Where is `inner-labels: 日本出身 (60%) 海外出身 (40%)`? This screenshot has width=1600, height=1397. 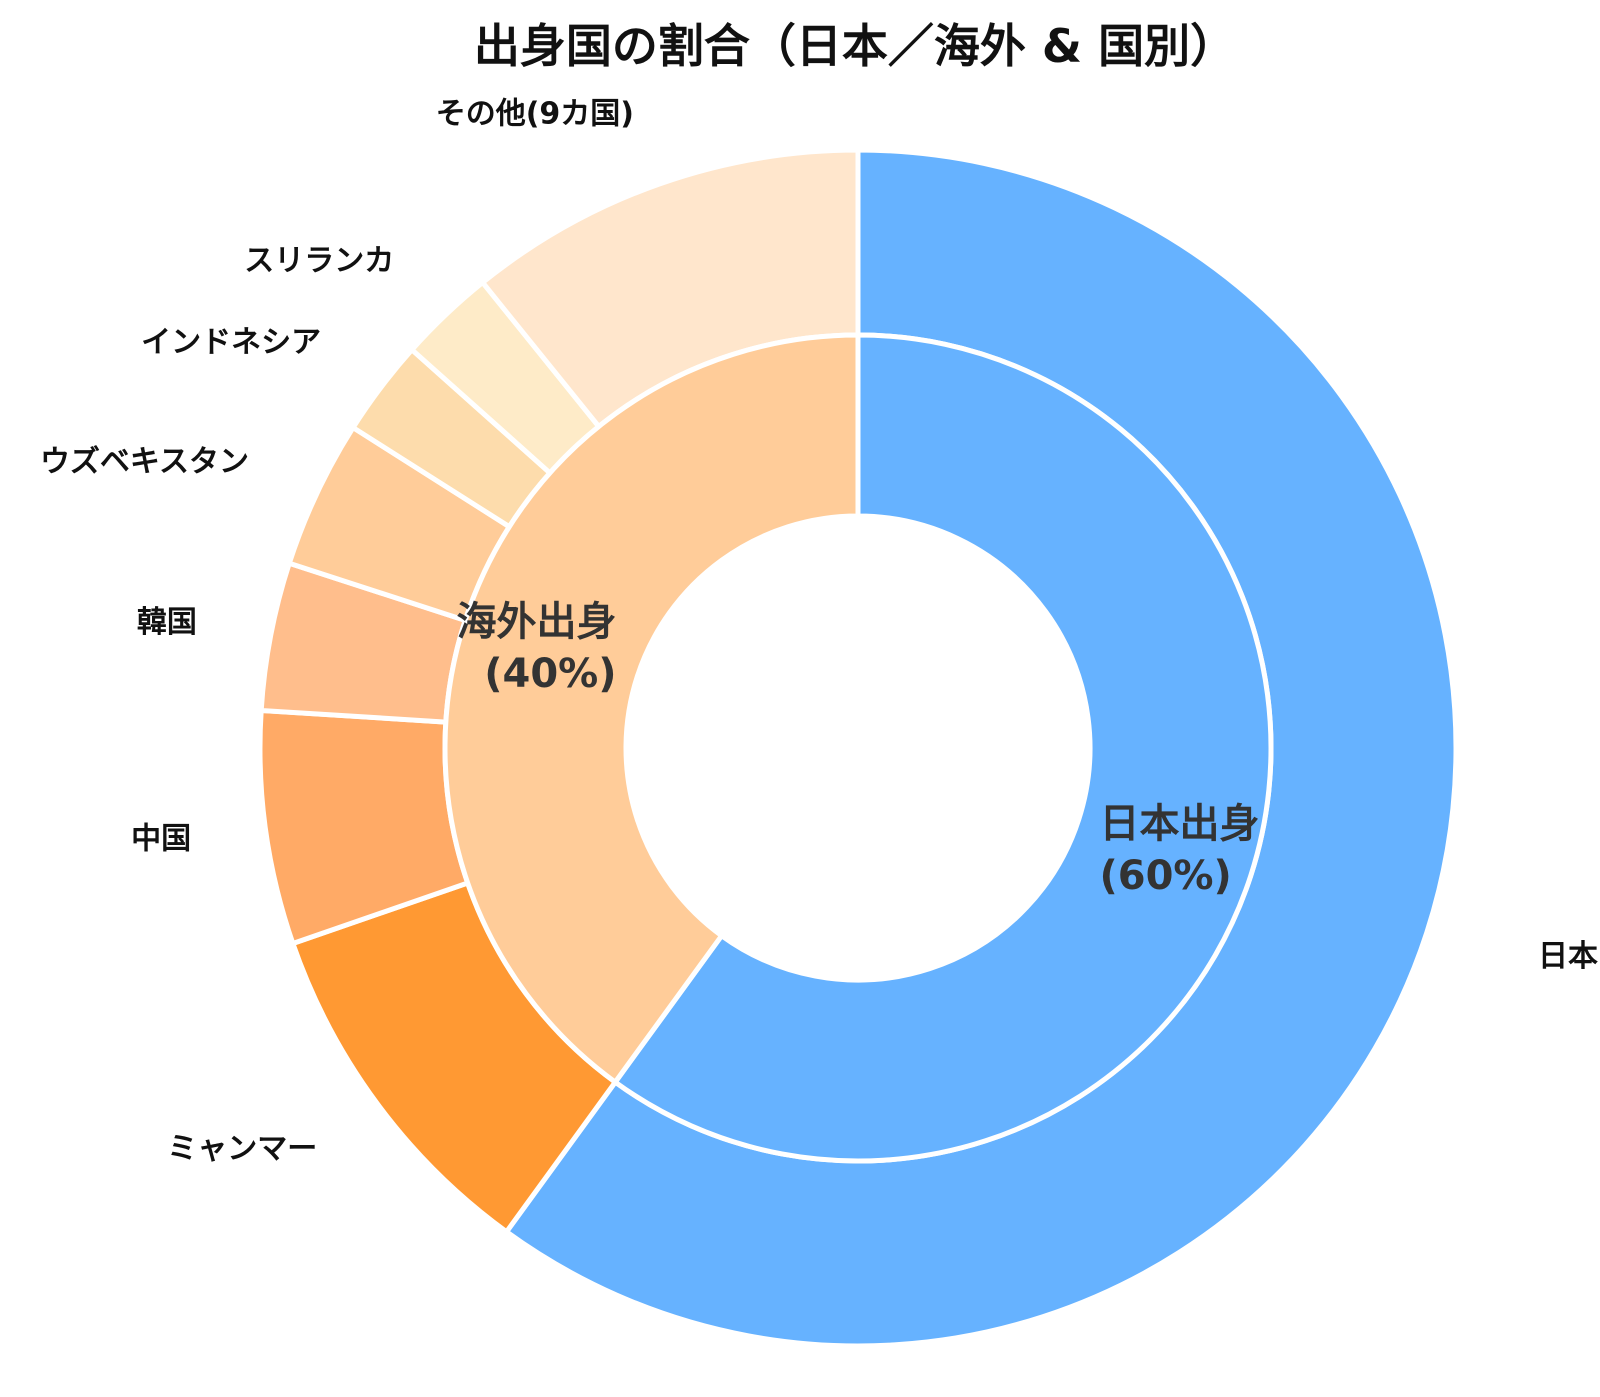 inner-labels: 日本出身 (60%) 海外出身 (40%) is located at coordinates (858, 749).